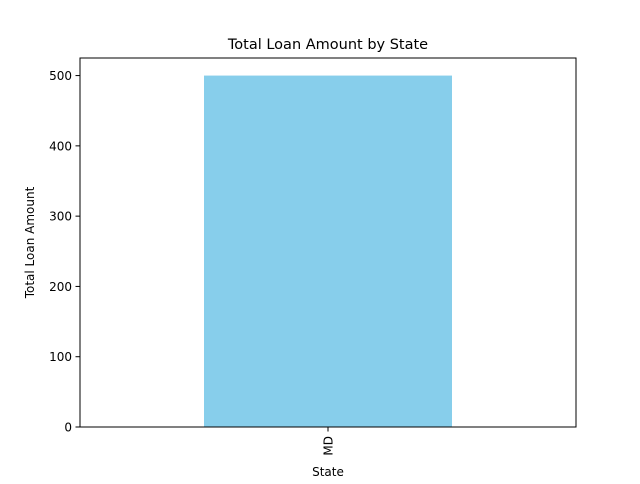 Image resolution: width=640 pixels, height=484 pixels. I want to click on y-tick-label: 300, so click(60, 217).